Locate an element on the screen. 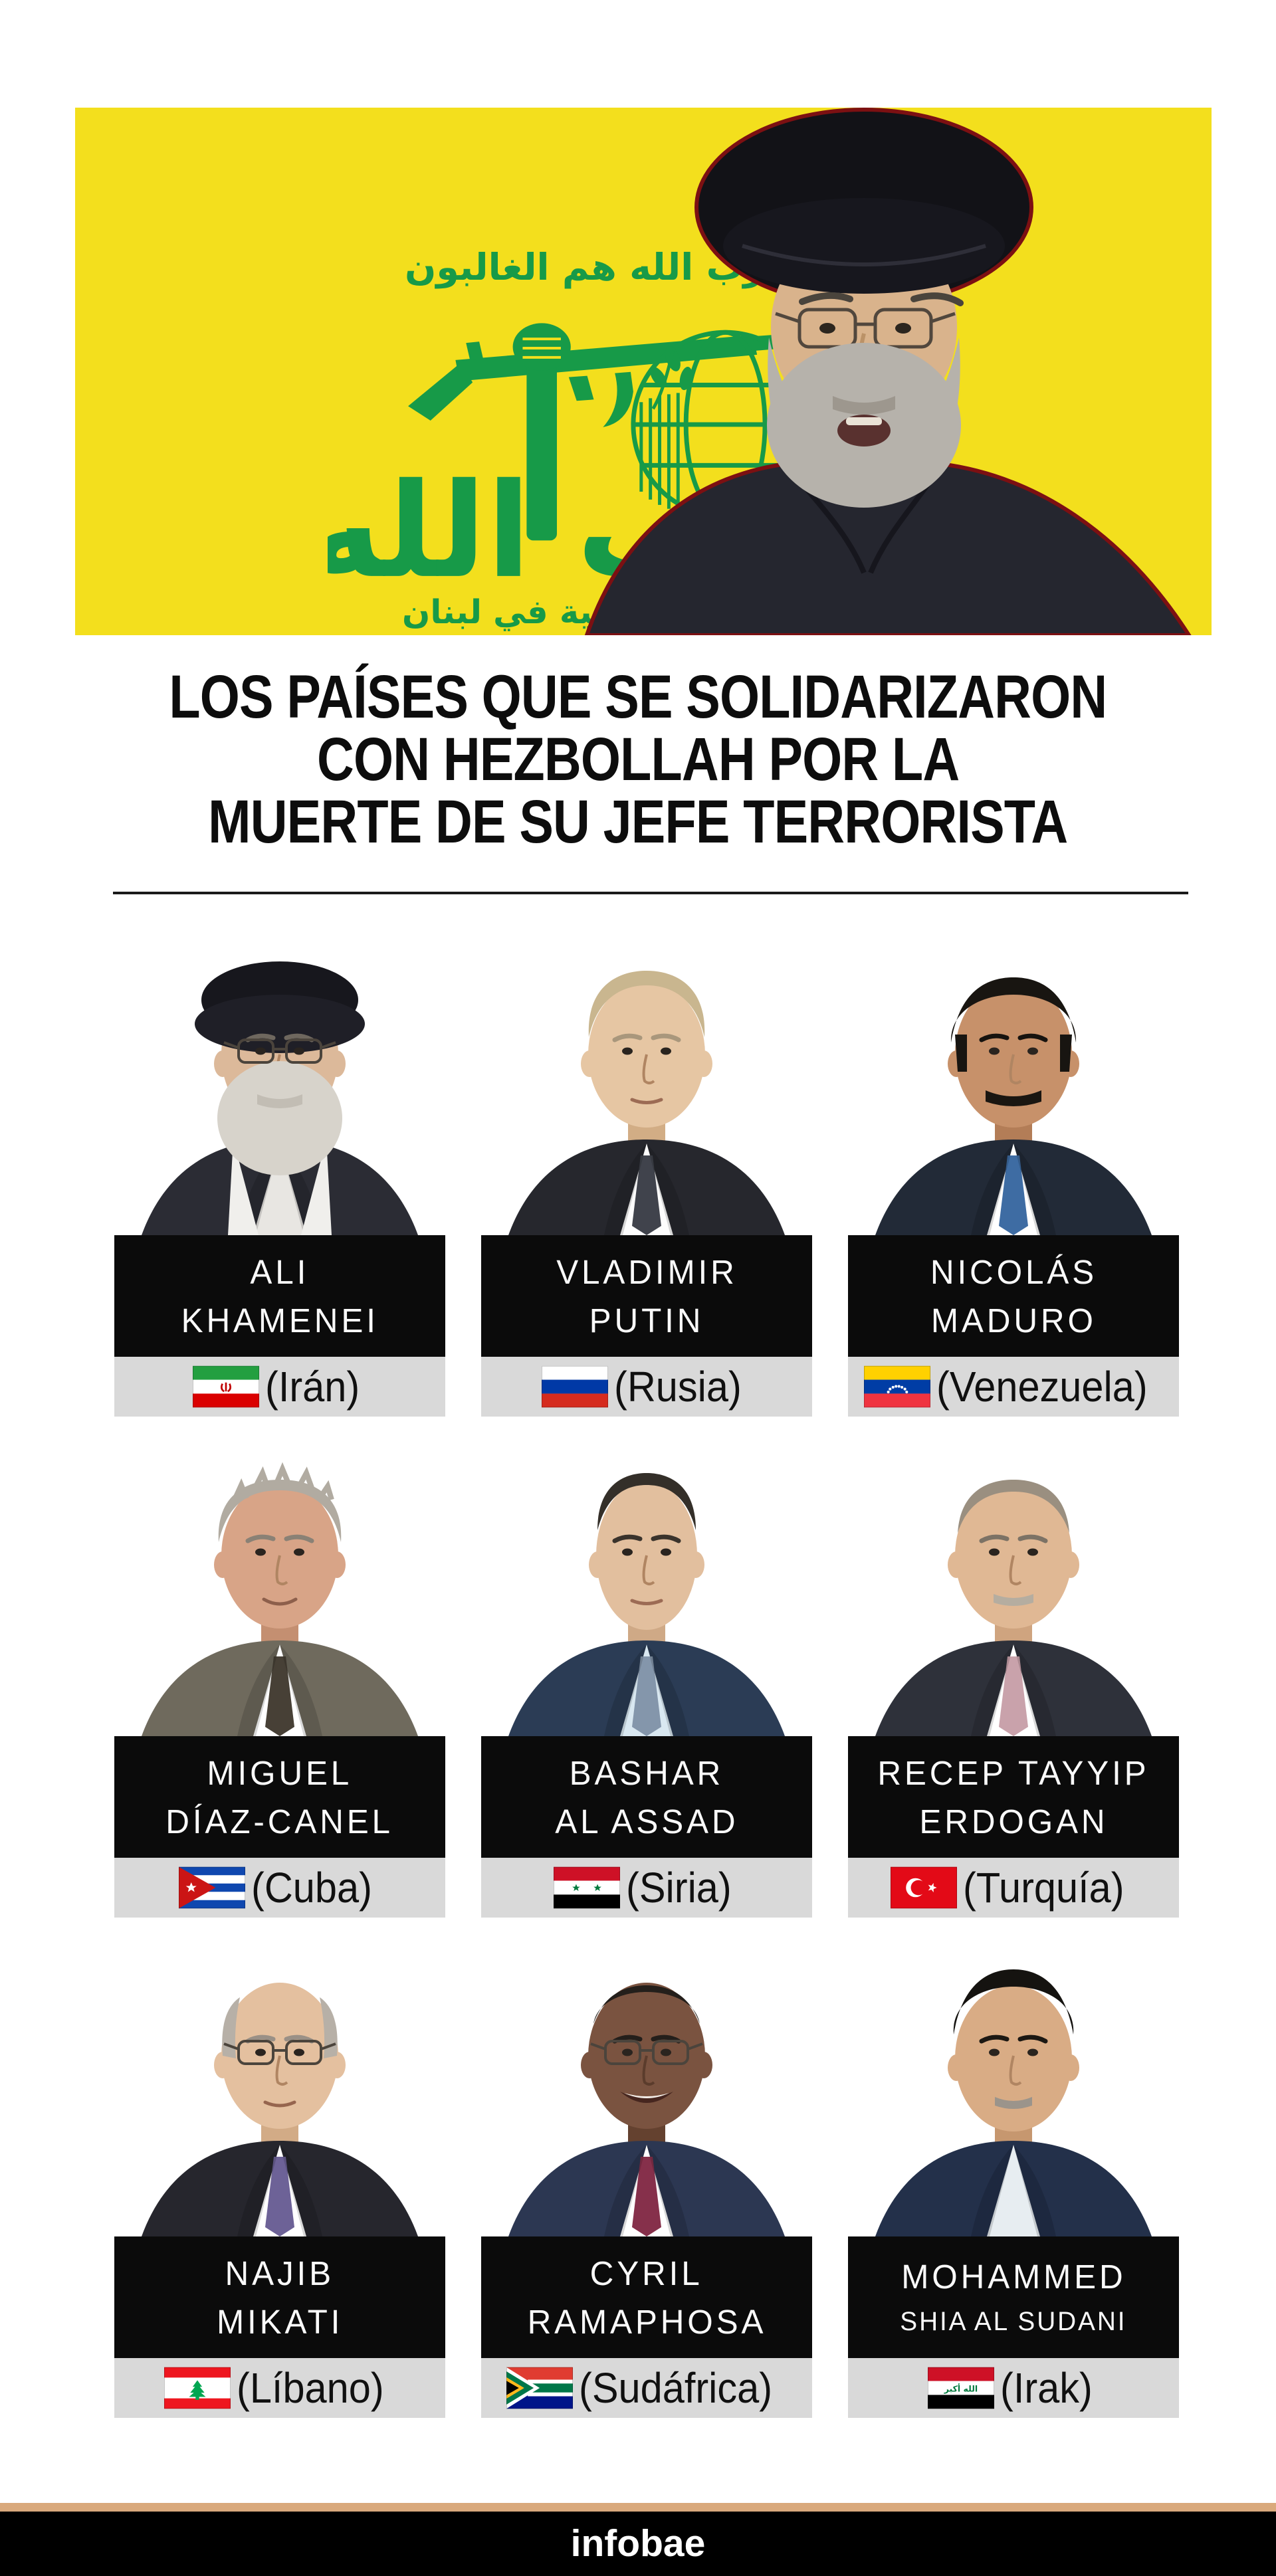  name-plate: RECEP TAYYIP ERDOGAN is located at coordinates (1014, 1797).